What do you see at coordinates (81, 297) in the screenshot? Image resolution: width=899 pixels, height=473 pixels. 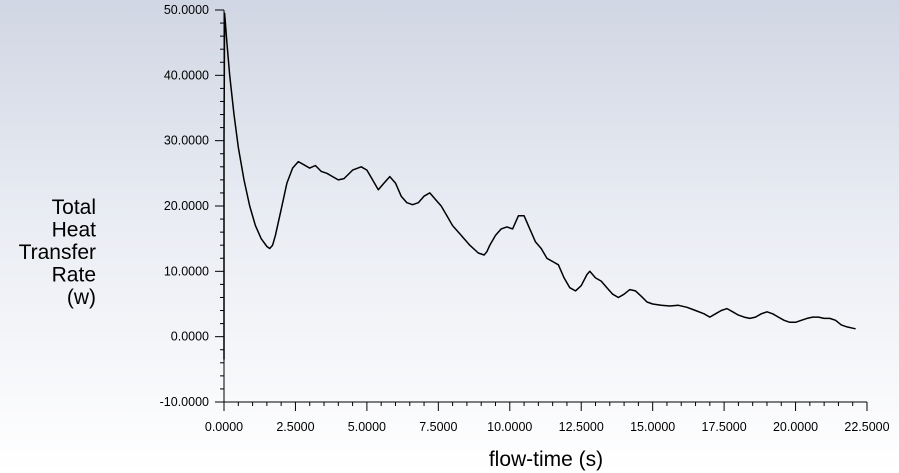 I see `y-axis-title-line: (w)` at bounding box center [81, 297].